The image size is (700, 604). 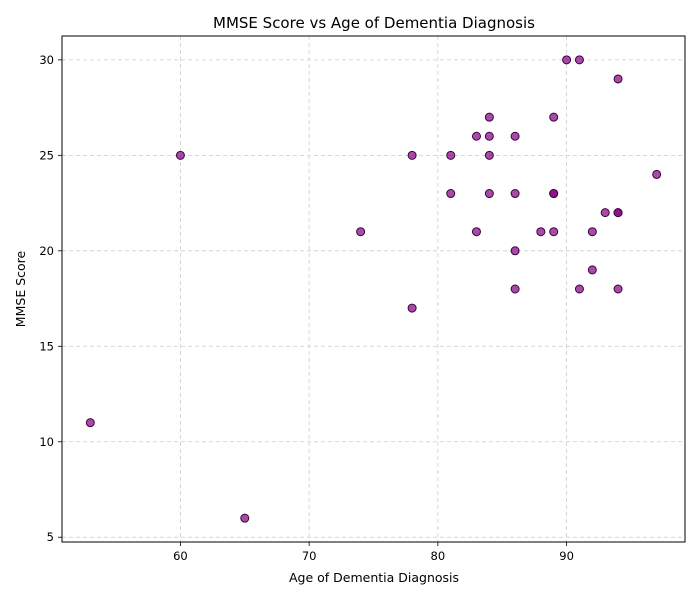 I want to click on x-axis-label: Age of Dementia Diagnosis, so click(x=374, y=577).